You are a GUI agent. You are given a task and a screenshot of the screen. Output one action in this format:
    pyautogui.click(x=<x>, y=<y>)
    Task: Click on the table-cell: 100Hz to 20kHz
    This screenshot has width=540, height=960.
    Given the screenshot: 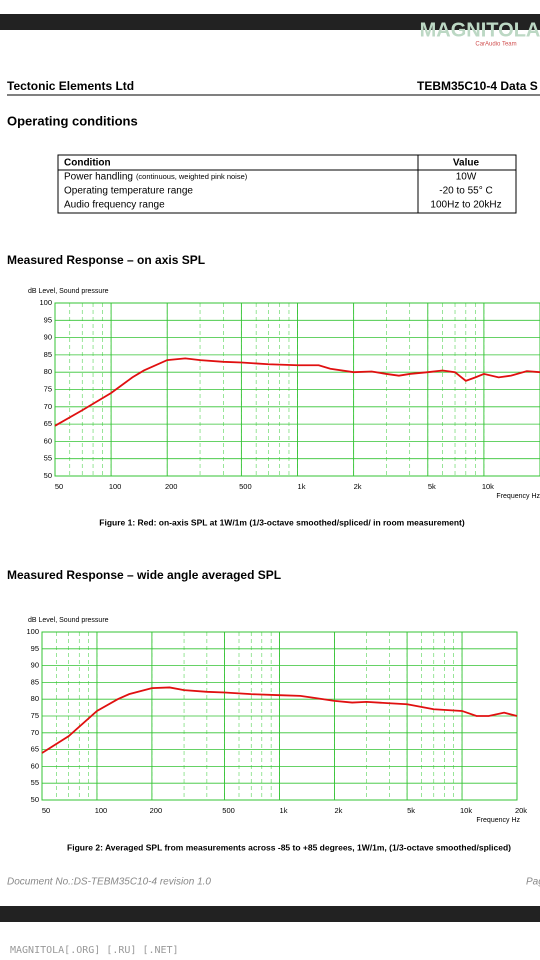 What is the action you would take?
    pyautogui.click(x=465, y=205)
    